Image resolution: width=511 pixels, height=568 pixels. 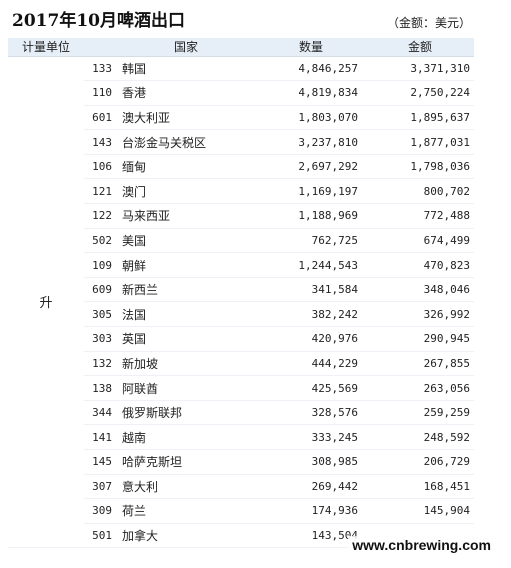 I want to click on table-row: 109 朝鲜 1,244,543 470,823, so click(x=241, y=265).